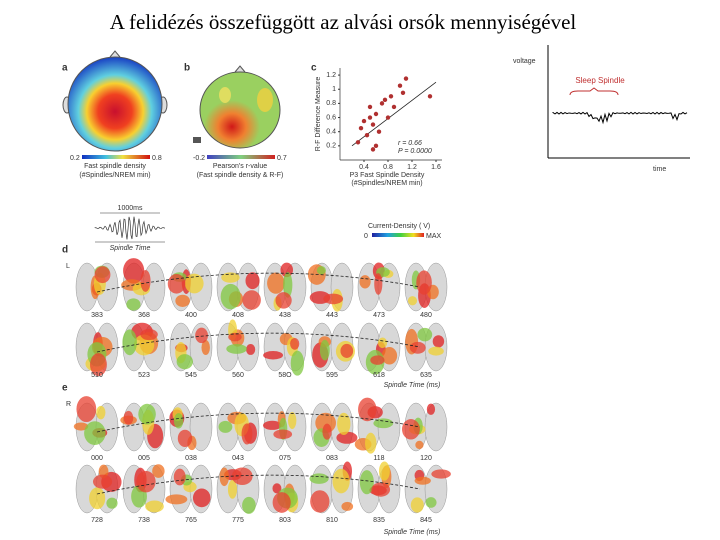 The width and height of the screenshot is (720, 540). What do you see at coordinates (97, 375) in the screenshot?
I see `time-label: 510` at bounding box center [97, 375].